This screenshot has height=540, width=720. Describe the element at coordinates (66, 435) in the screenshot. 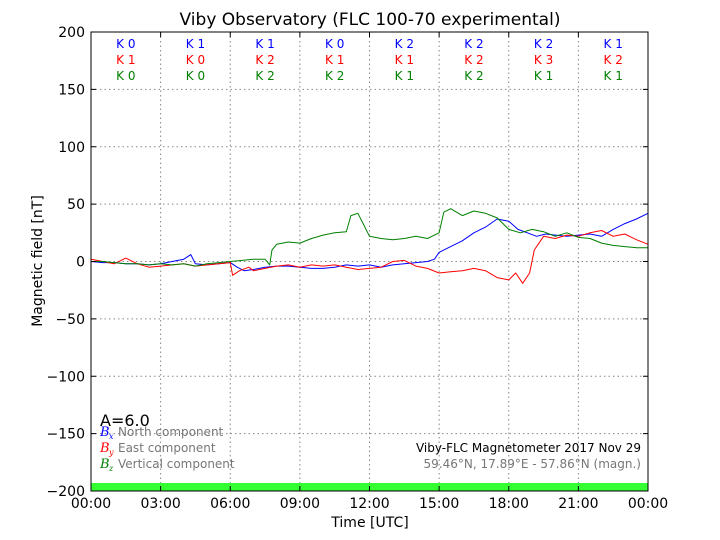

I see `y-tick-label: −150` at that location.